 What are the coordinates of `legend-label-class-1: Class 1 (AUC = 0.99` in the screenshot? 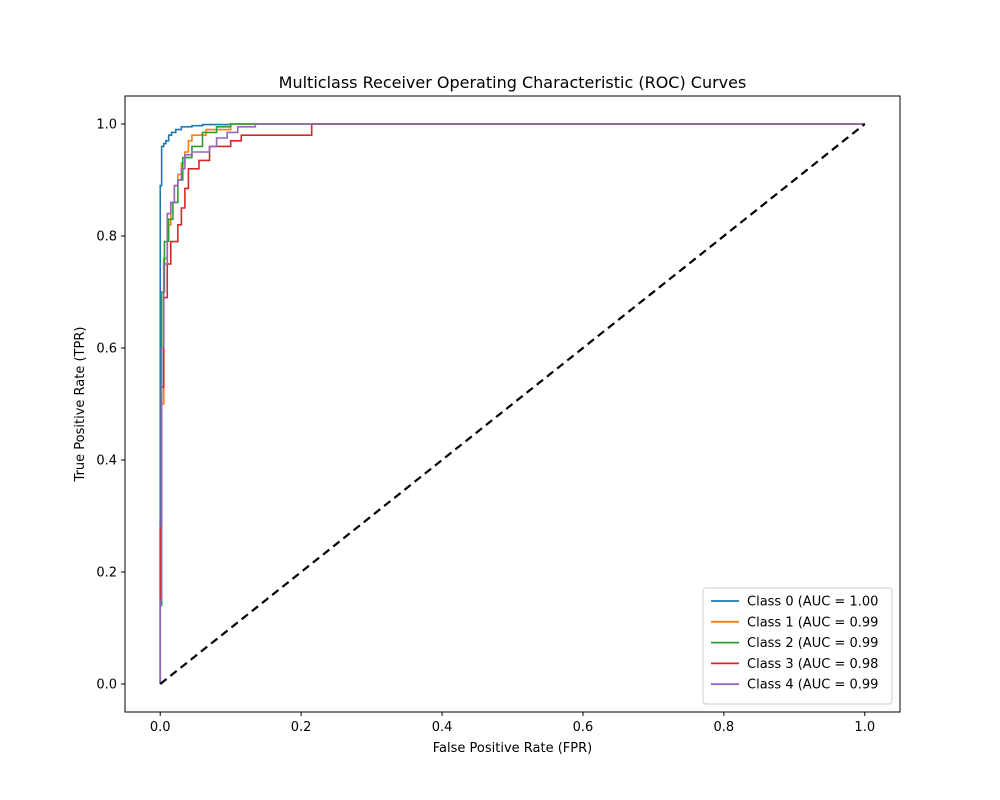 It's located at (812, 622).